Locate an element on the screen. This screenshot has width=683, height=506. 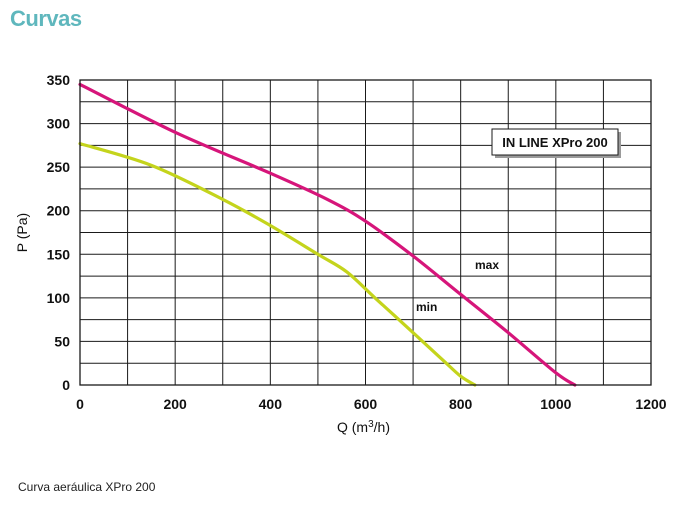
legend-box-label: IN LINE XPro 200 is located at coordinates (554, 142).